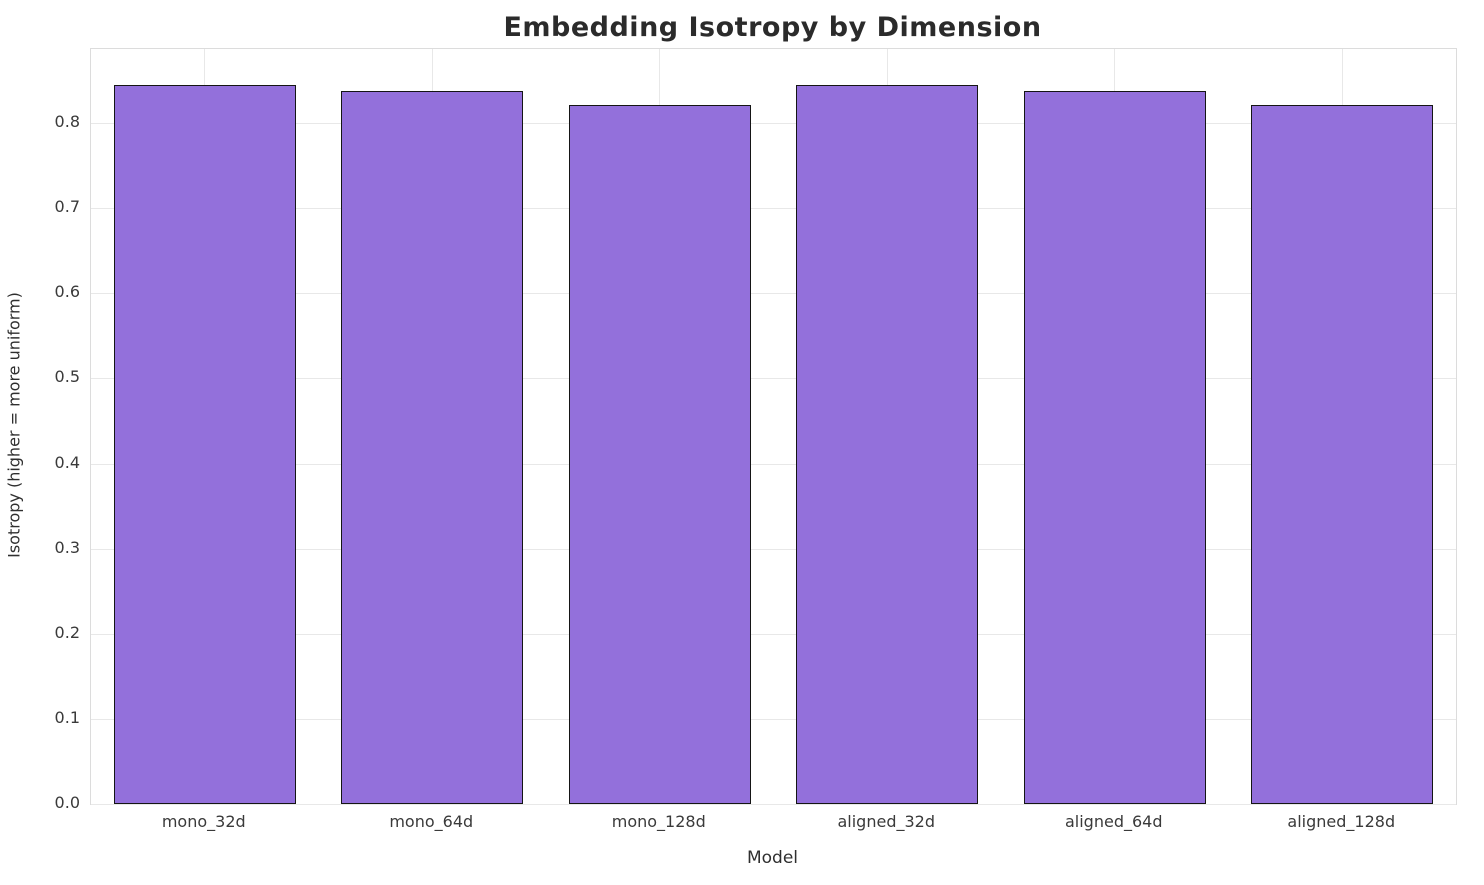  What do you see at coordinates (432, 447) in the screenshot?
I see `bar-mono_64d` at bounding box center [432, 447].